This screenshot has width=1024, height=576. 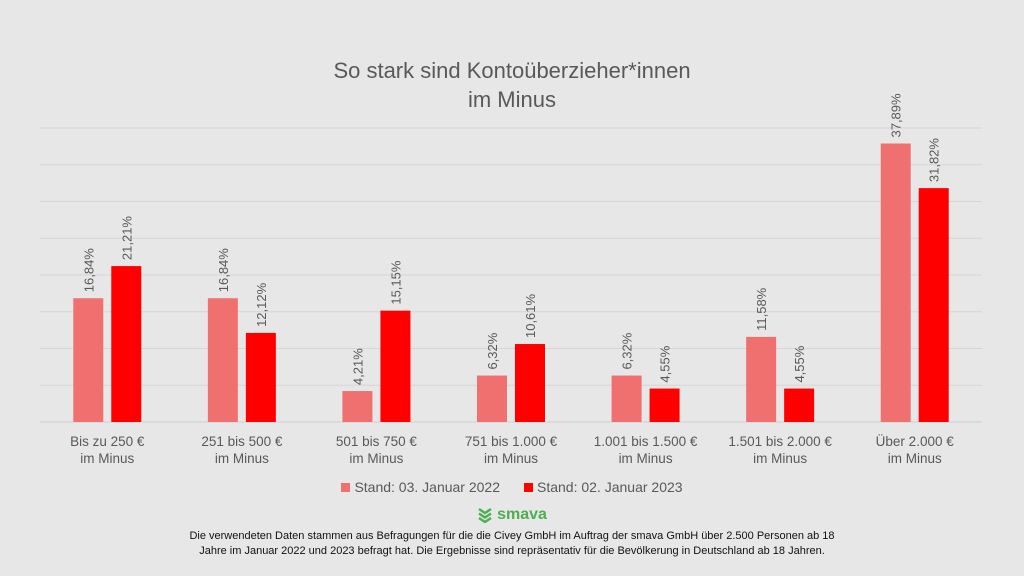 What do you see at coordinates (107, 441) in the screenshot?
I see `x-tick-label: Bis zu 250 €` at bounding box center [107, 441].